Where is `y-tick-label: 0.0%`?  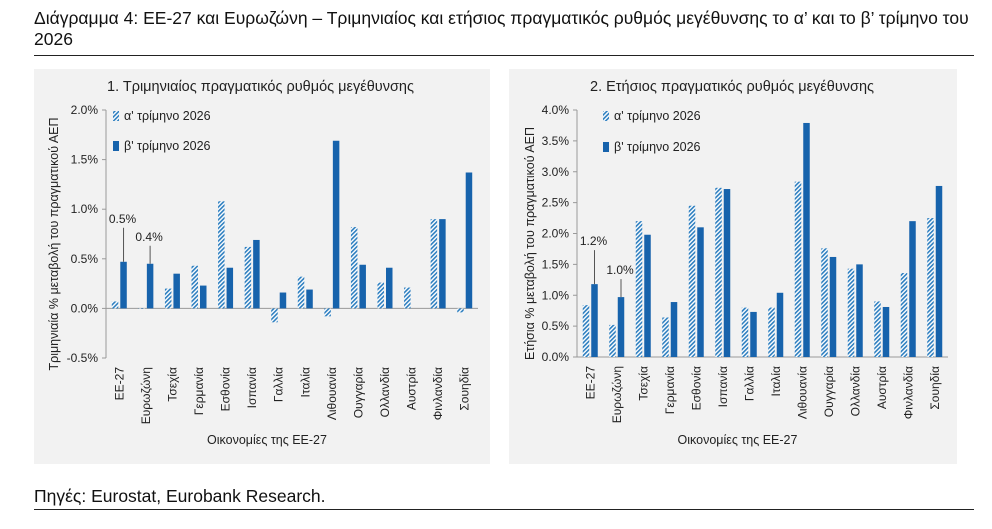 y-tick-label: 0.0% is located at coordinates (556, 357).